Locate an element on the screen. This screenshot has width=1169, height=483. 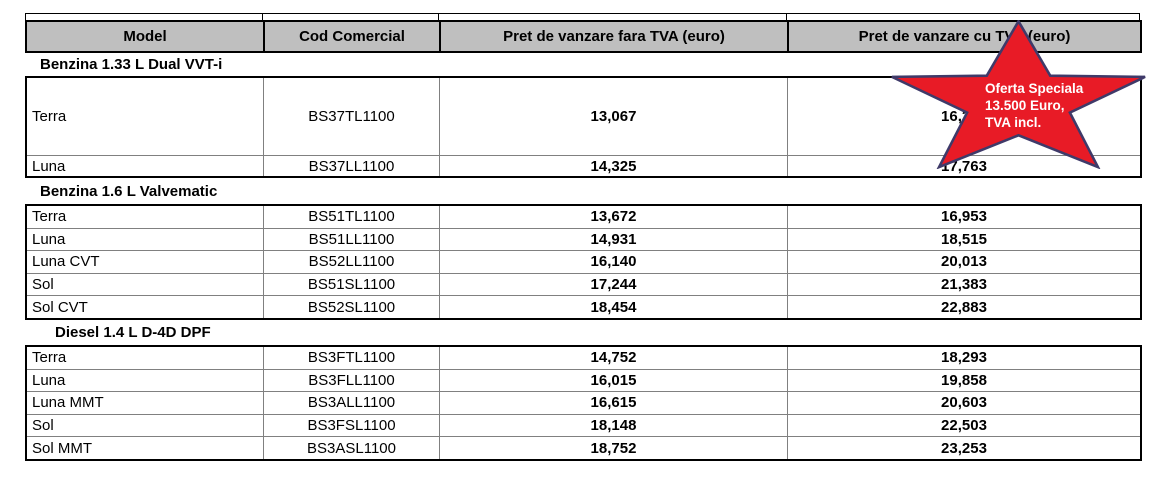
pret-cu-tva-cell: 20,603 is located at coordinates (963, 403).